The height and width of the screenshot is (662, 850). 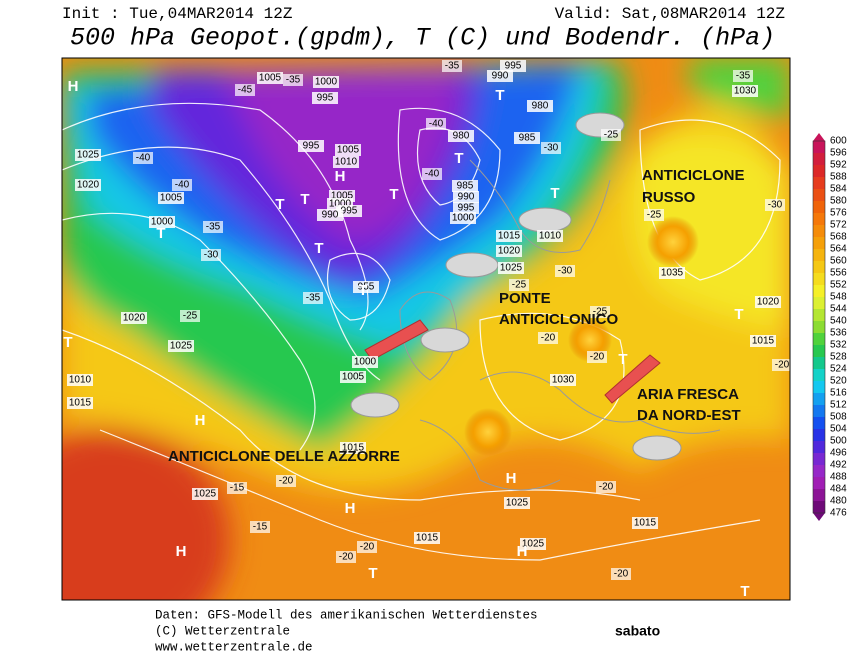 I want to click on isobar-label: 1005, so click(x=171, y=198).